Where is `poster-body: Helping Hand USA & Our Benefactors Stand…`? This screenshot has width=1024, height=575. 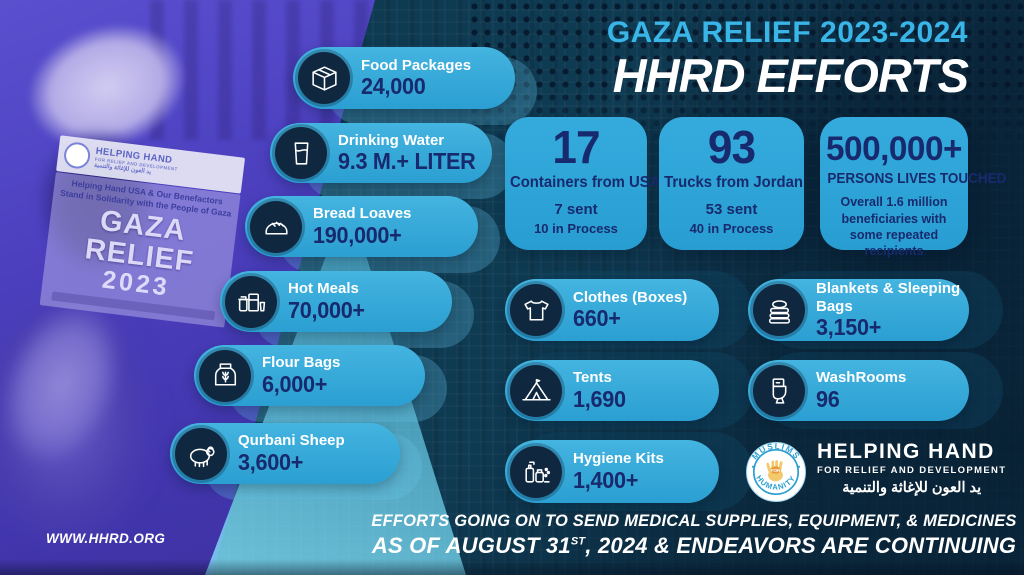 poster-body: Helping Hand USA & Our Benefactors Stand… is located at coordinates (140, 249).